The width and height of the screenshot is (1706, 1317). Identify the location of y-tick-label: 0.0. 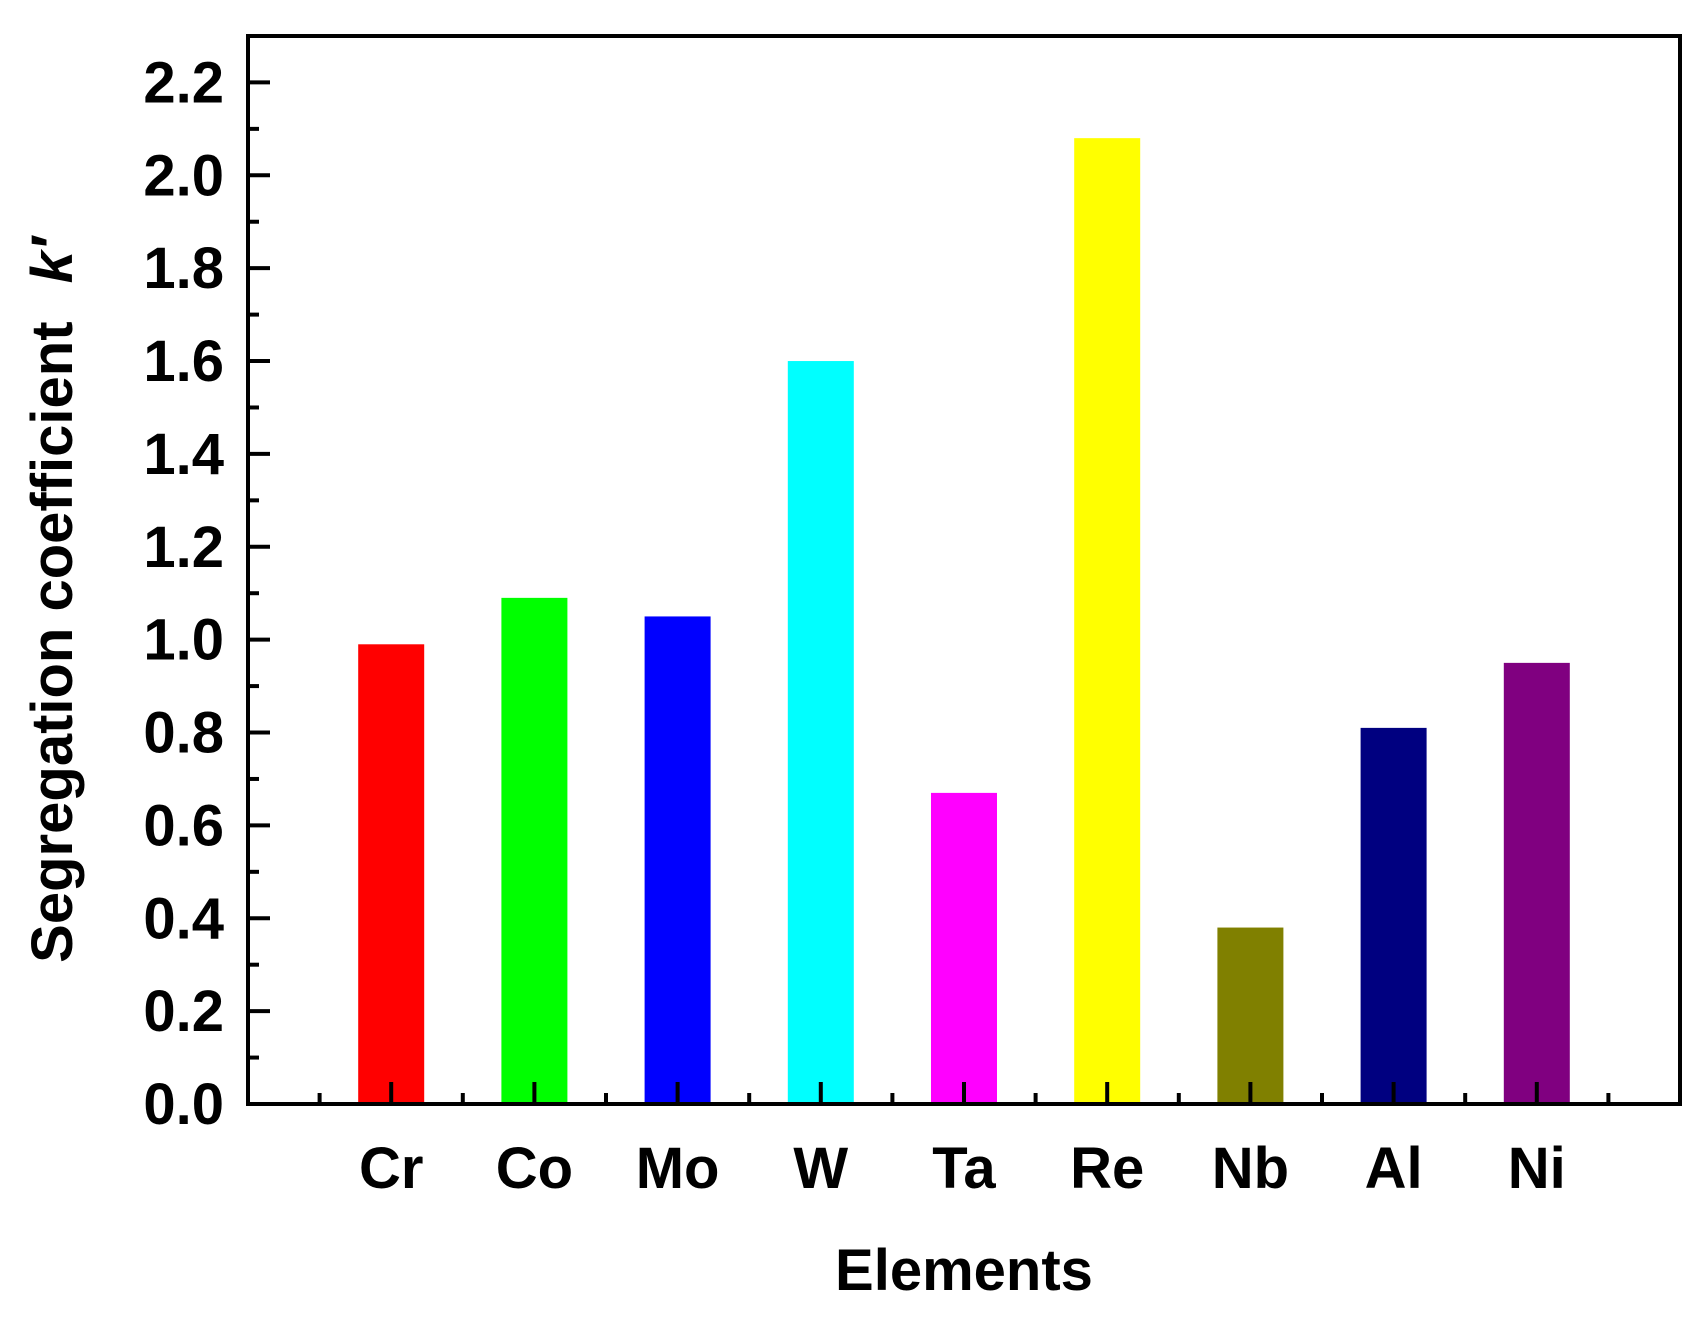
(183, 1104).